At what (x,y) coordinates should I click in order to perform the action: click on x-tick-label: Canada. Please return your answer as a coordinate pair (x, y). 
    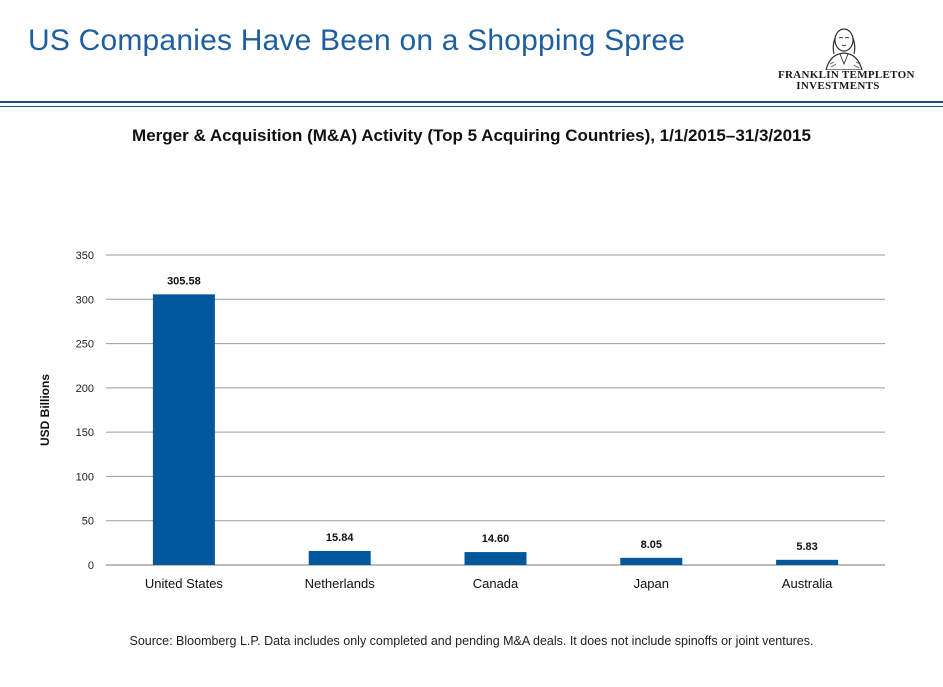
    Looking at the image, I should click on (496, 583).